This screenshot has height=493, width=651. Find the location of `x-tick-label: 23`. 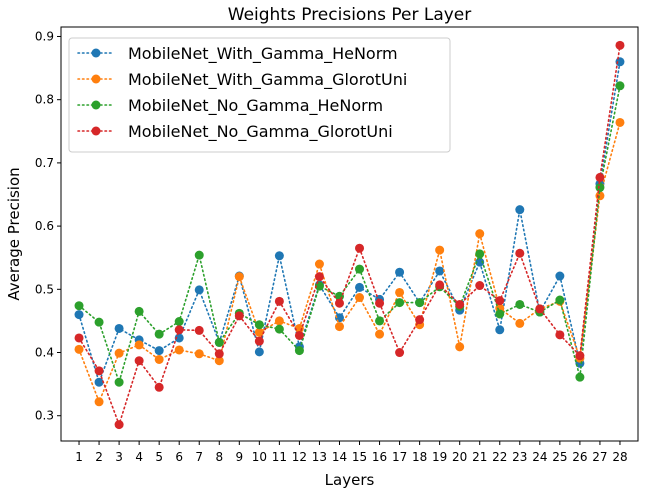

x-tick-label: 23 is located at coordinates (519, 457).